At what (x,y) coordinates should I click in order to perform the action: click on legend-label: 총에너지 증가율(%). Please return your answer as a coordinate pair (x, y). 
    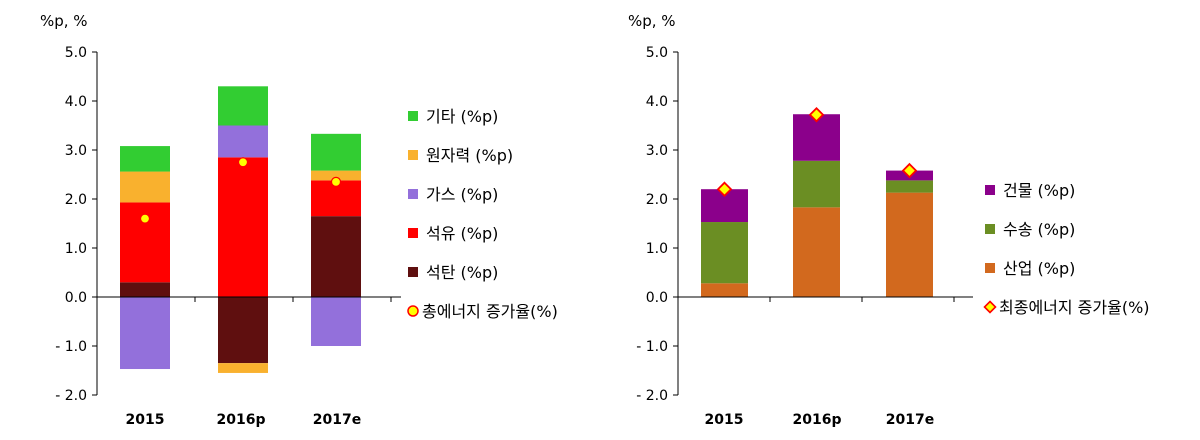
    Looking at the image, I should click on (490, 311).